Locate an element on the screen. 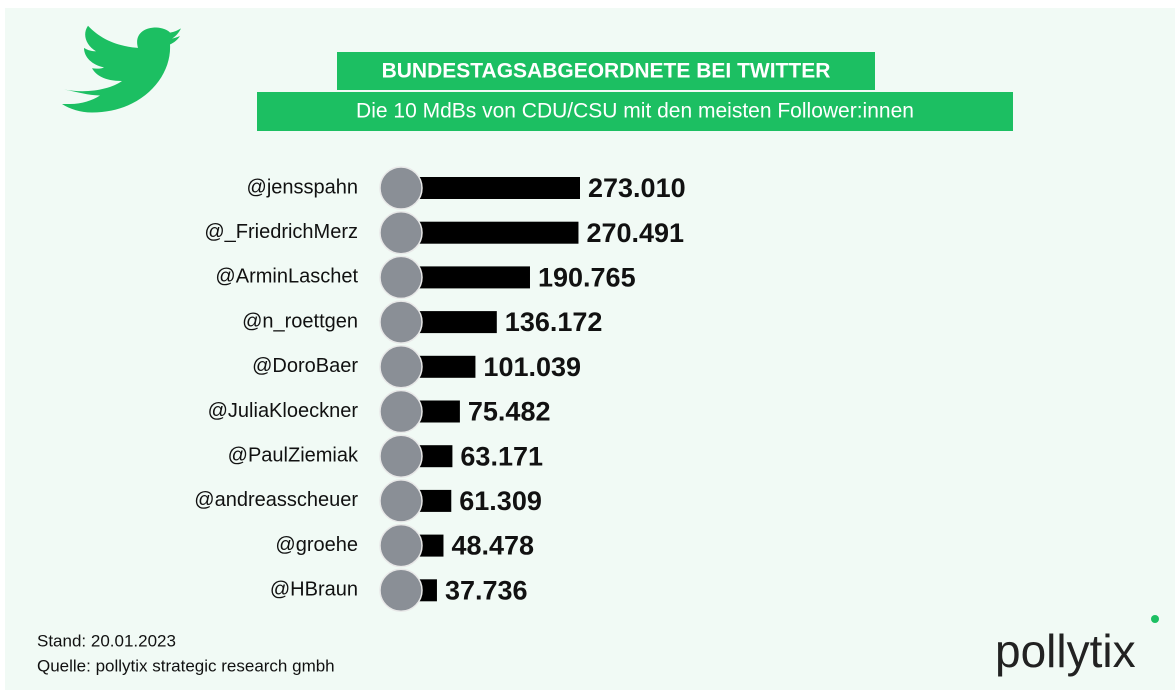  category-label: @groehe is located at coordinates (316, 545).